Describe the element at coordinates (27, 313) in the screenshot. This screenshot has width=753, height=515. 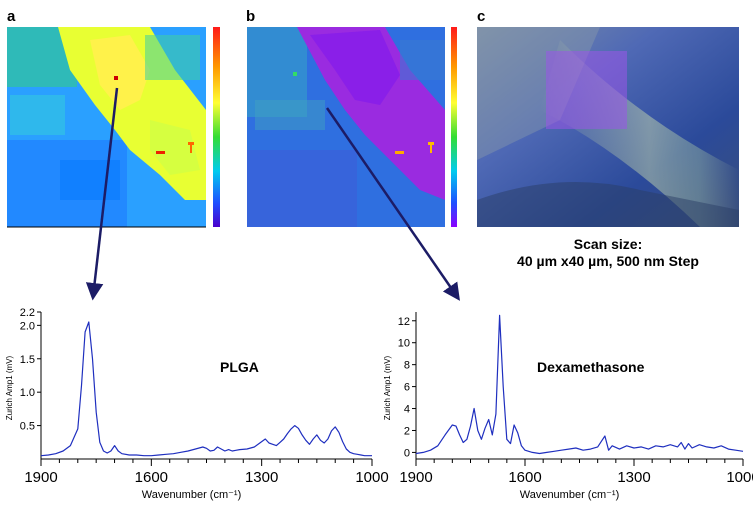
I see `y-tick-label: 2.2` at that location.